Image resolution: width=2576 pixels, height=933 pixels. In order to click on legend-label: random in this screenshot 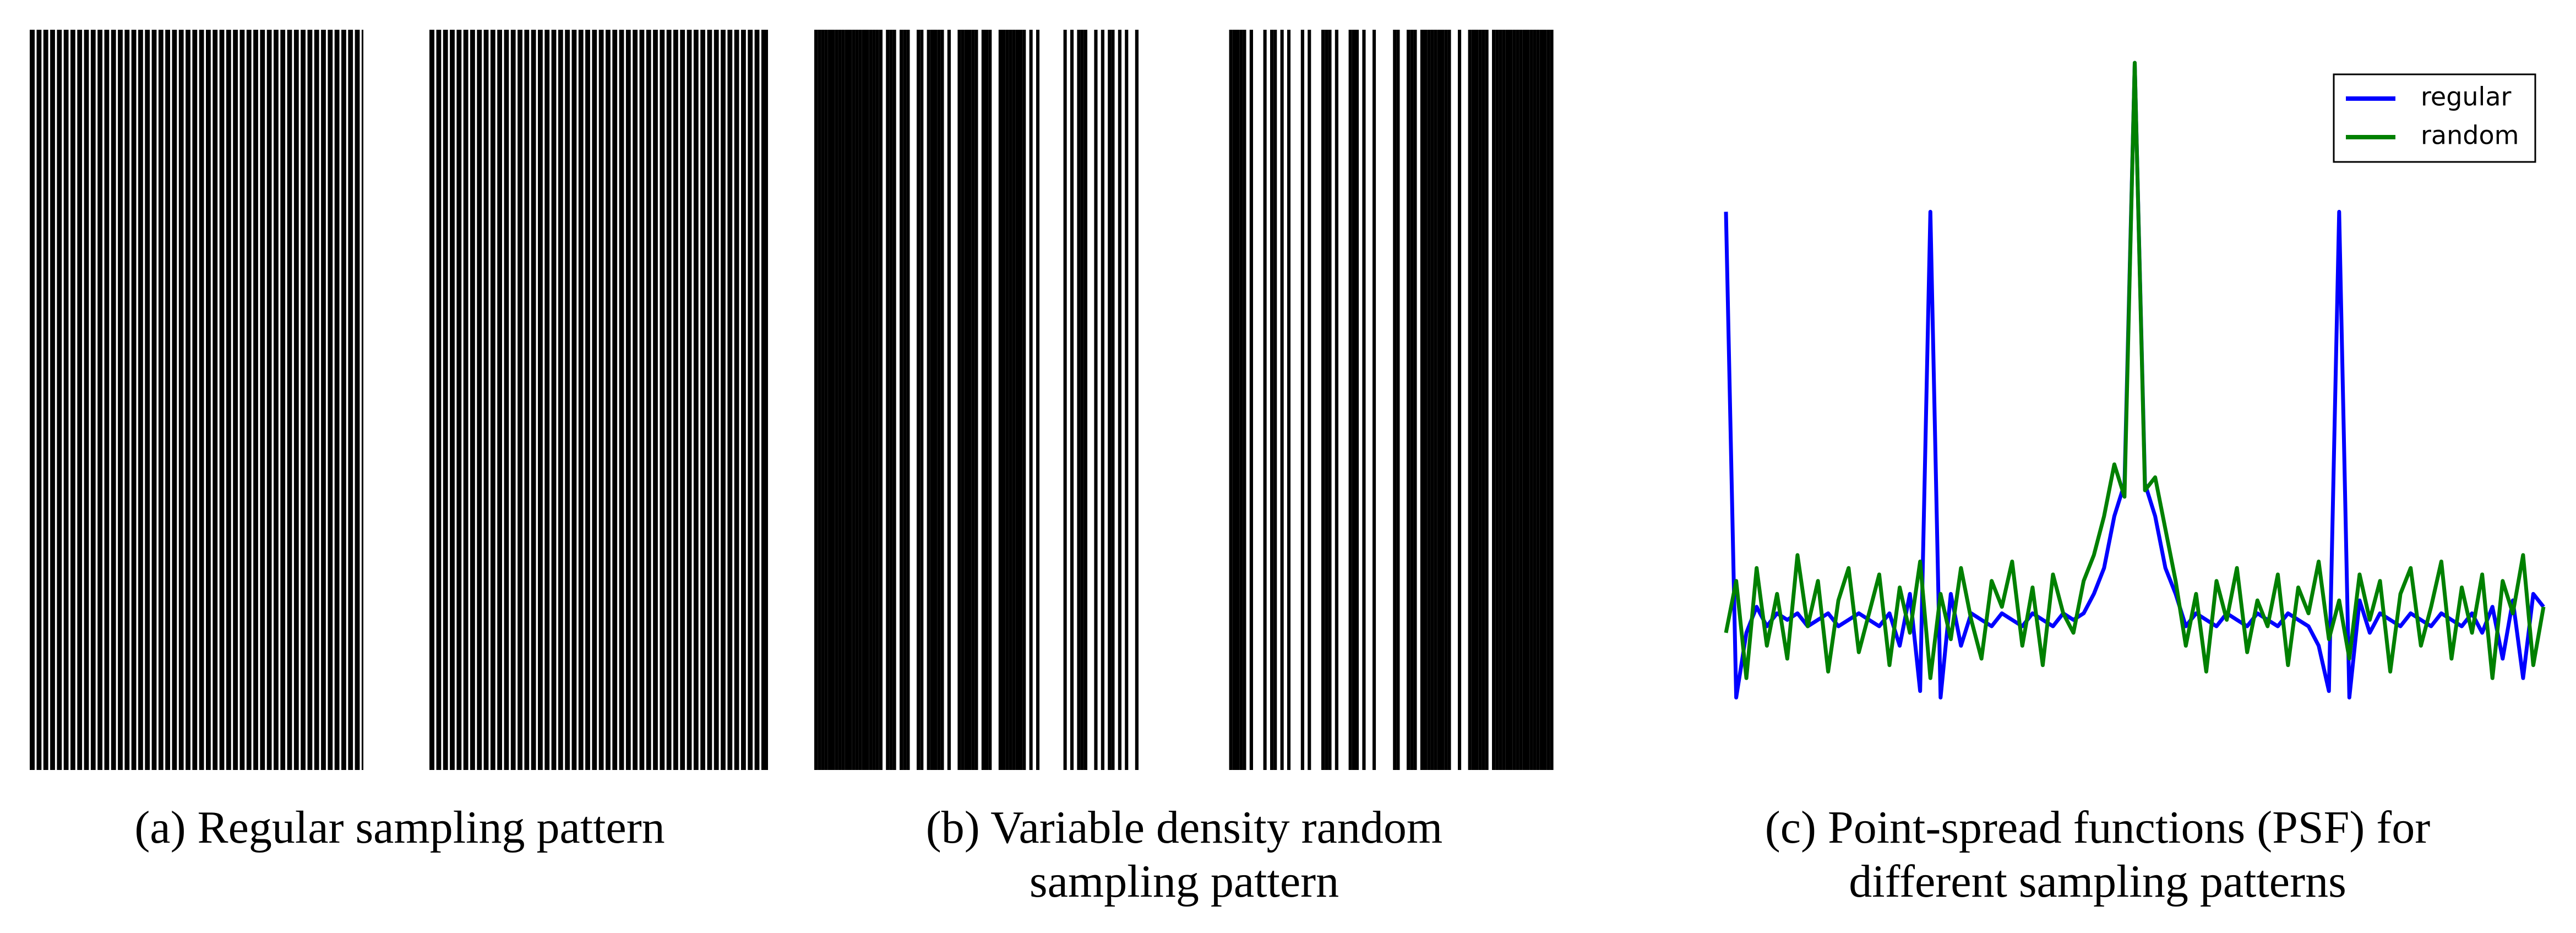, I will do `click(2470, 135)`.